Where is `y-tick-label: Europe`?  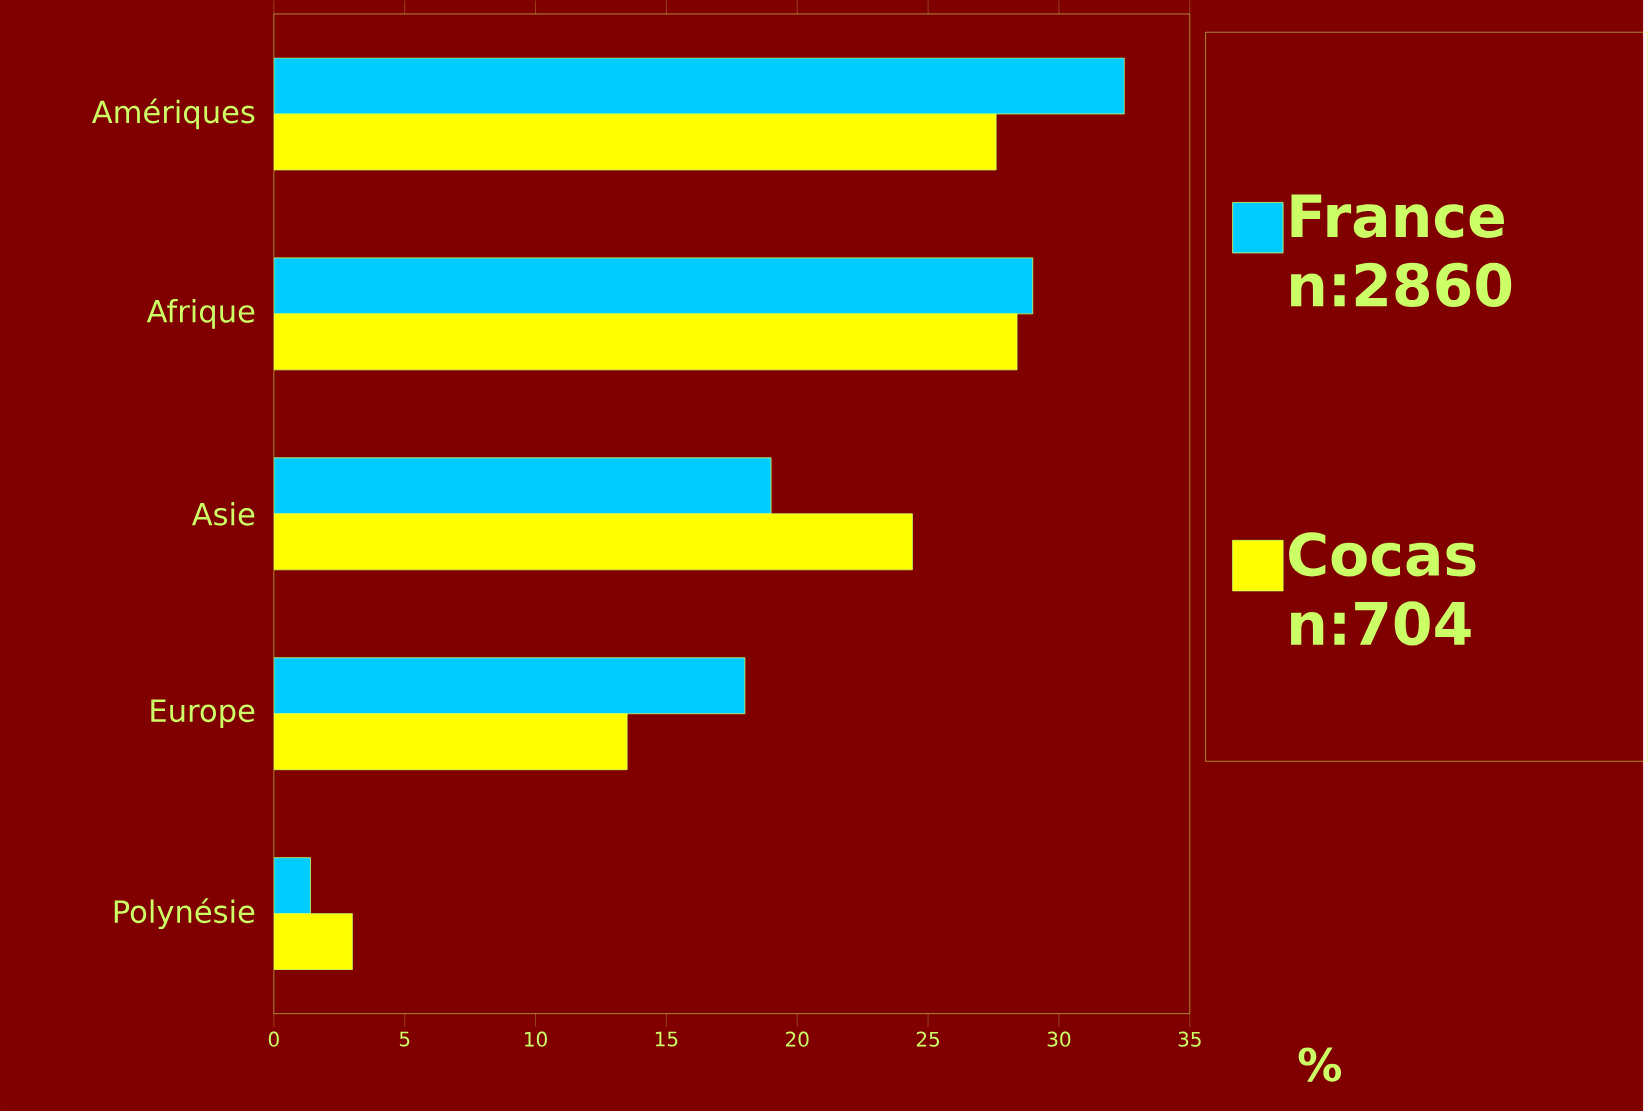 y-tick-label: Europe is located at coordinates (203, 713).